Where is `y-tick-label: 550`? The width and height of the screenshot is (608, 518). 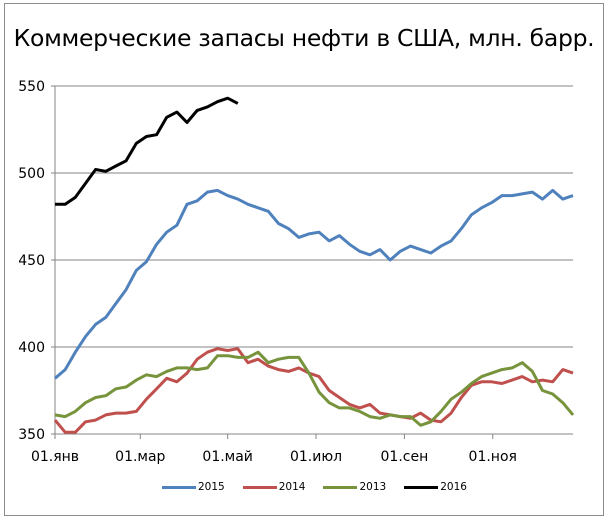
y-tick-label: 550 is located at coordinates (31, 87).